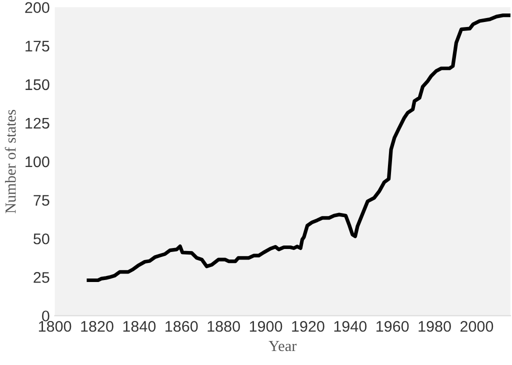 The height and width of the screenshot is (365, 512). What do you see at coordinates (37, 7) in the screenshot?
I see `y-tick-label: 200` at bounding box center [37, 7].